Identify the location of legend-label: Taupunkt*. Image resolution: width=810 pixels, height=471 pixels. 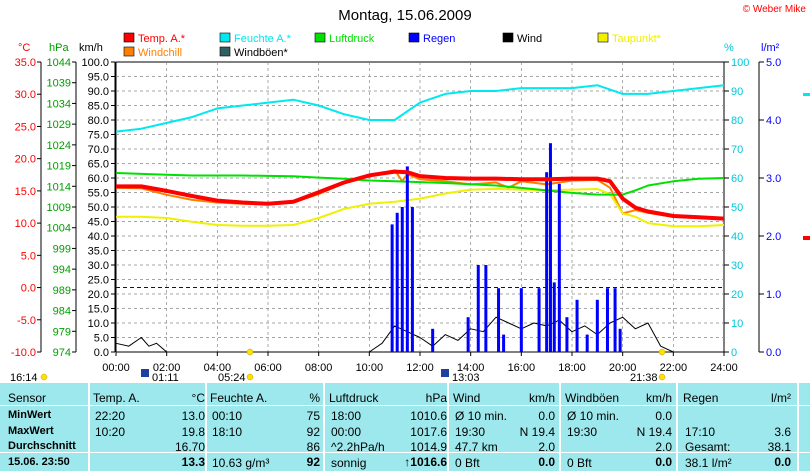
(637, 39).